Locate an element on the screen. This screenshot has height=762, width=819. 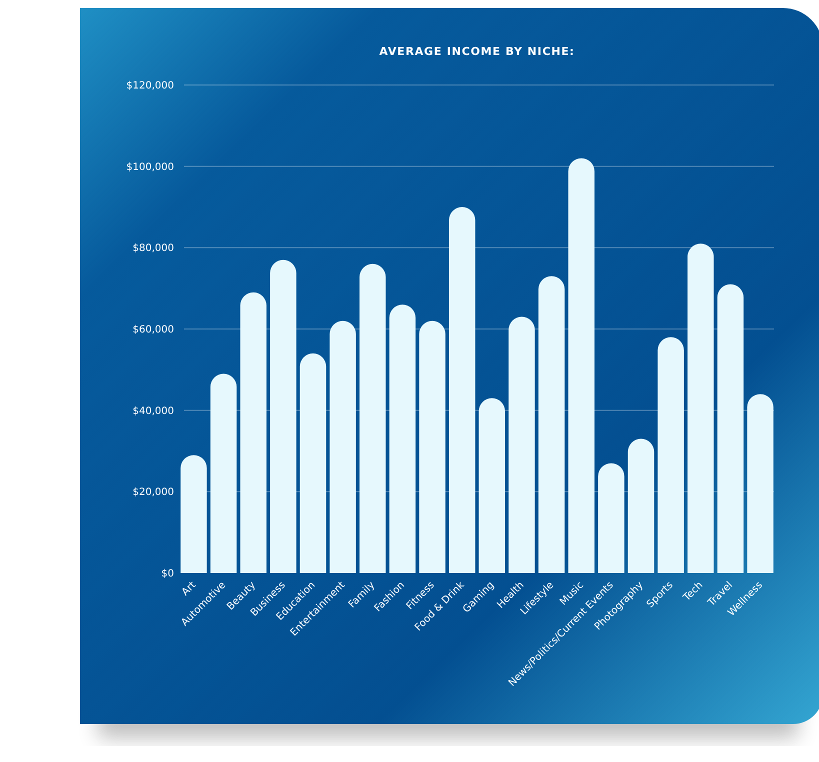
y-tick-label: $0 is located at coordinates (167, 574).